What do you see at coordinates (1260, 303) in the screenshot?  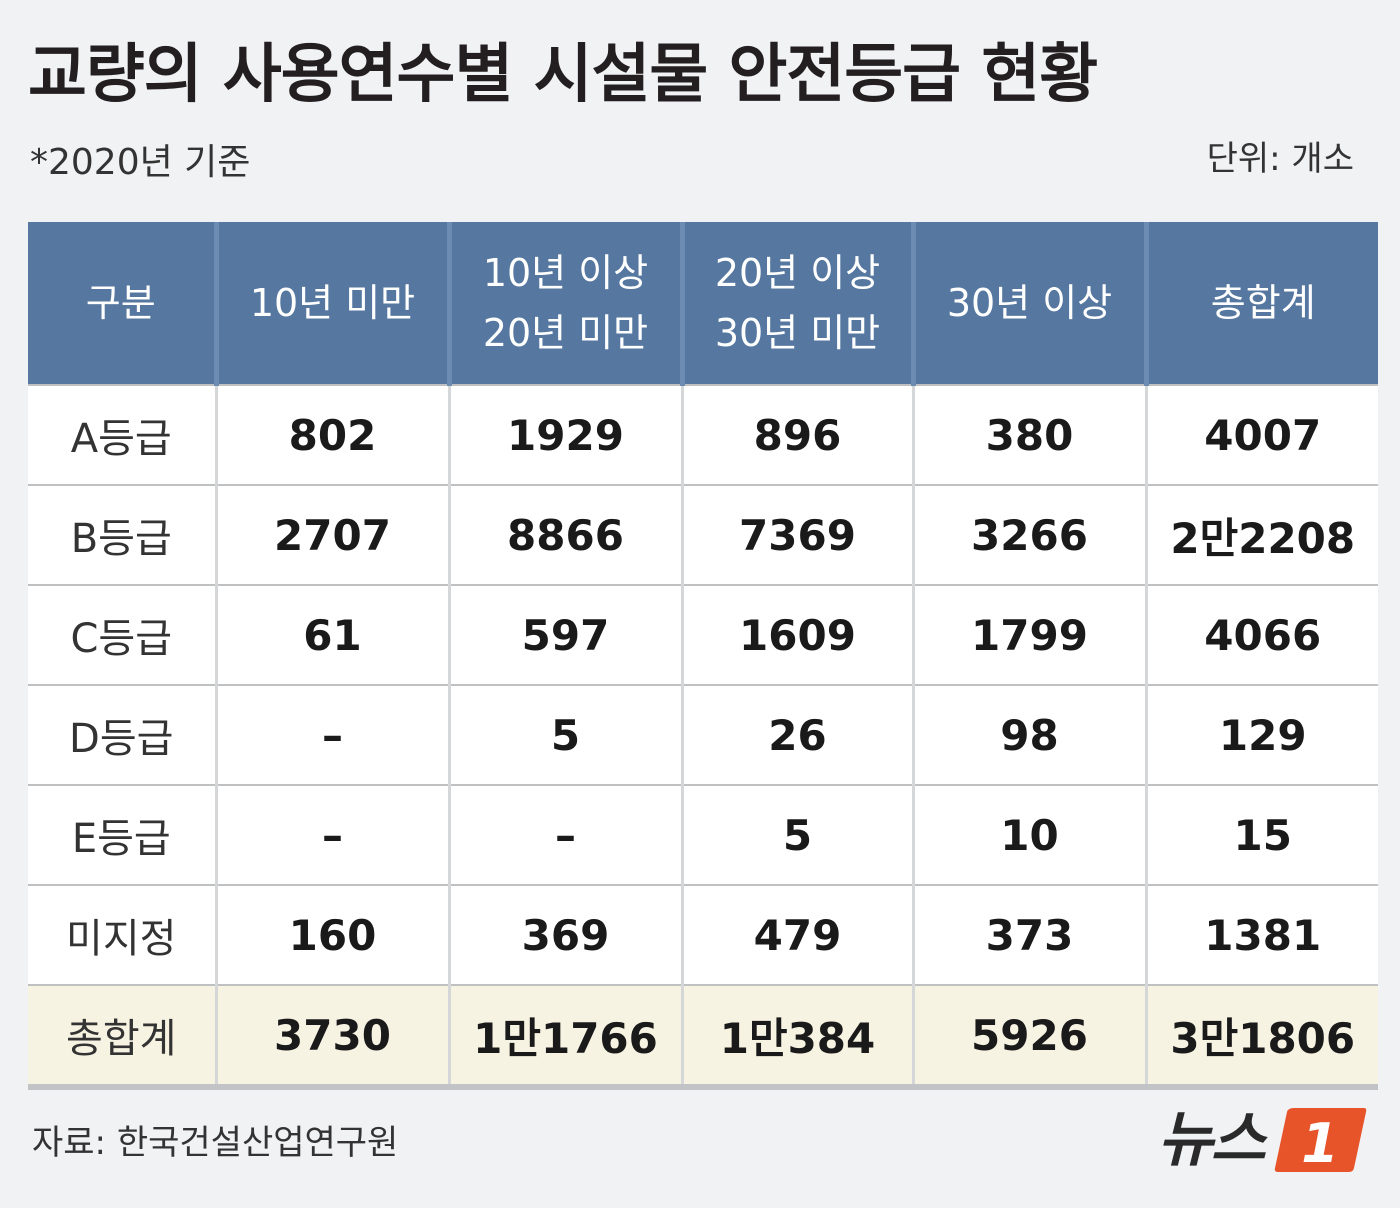 I see `column-header: 총합계` at bounding box center [1260, 303].